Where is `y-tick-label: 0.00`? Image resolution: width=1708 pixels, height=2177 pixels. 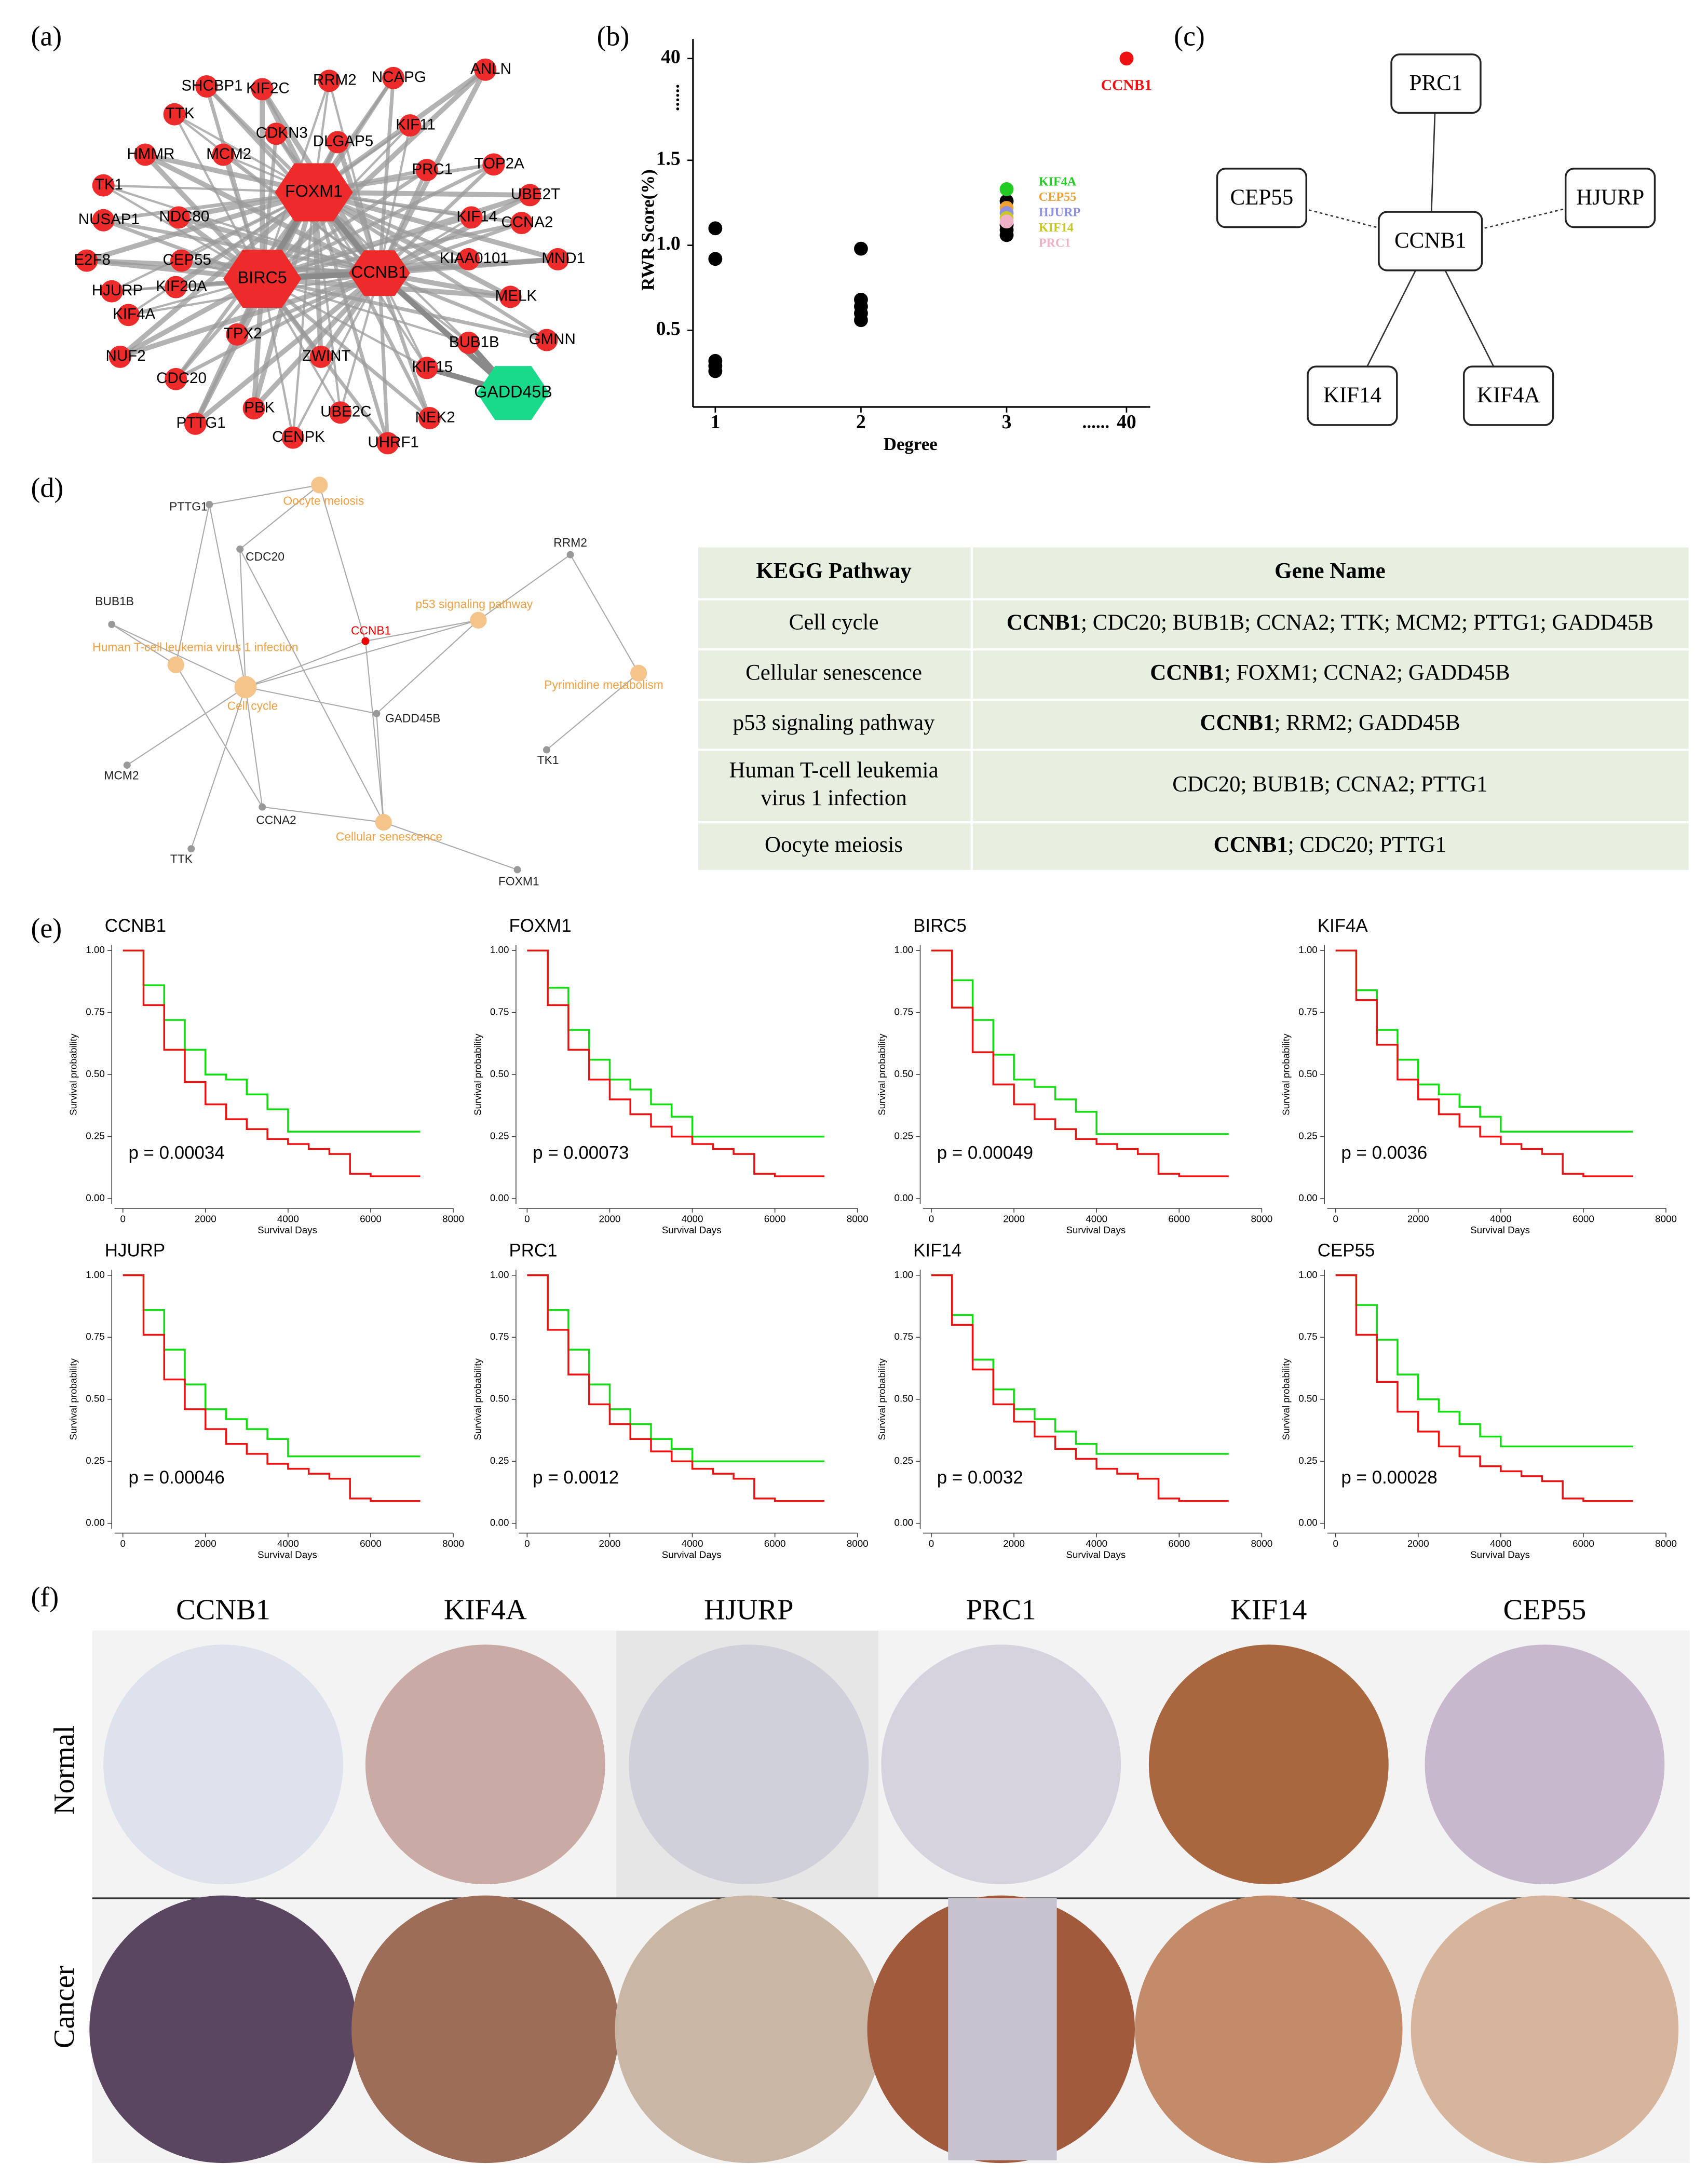
y-tick-label: 0.00 is located at coordinates (95, 1197).